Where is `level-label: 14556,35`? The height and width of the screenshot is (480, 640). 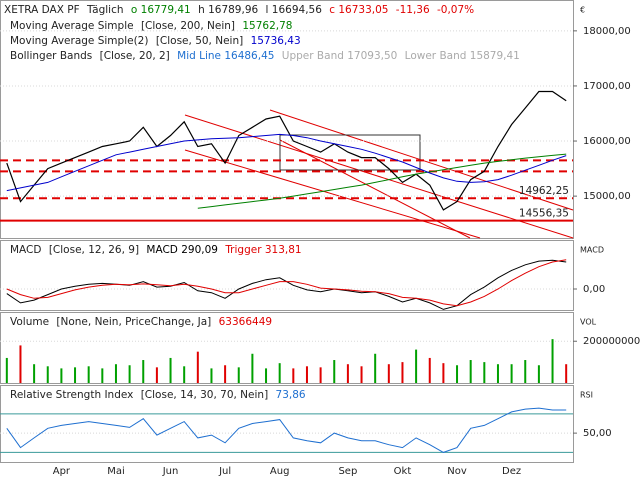 level-label: 14556,35 is located at coordinates (544, 214).